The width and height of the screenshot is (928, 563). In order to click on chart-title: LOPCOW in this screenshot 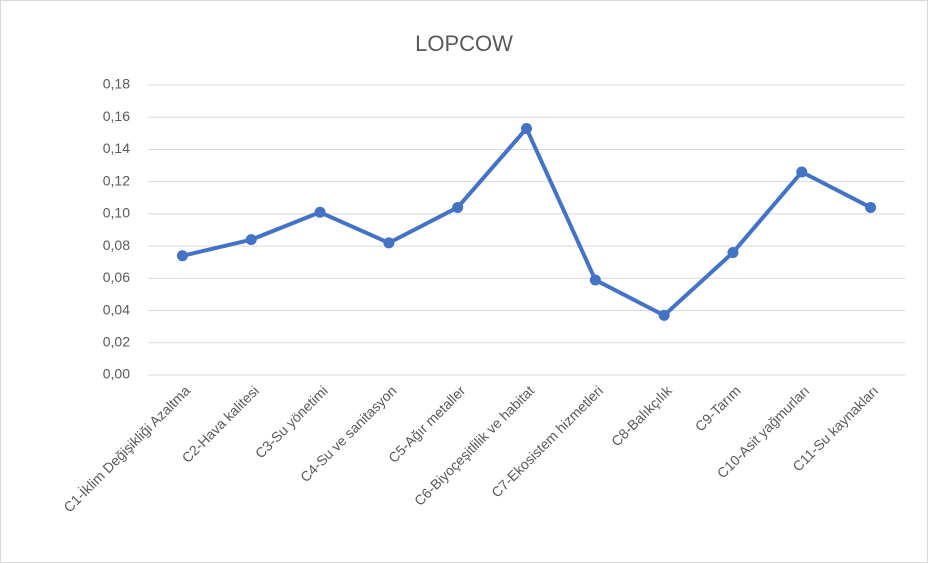, I will do `click(464, 43)`.